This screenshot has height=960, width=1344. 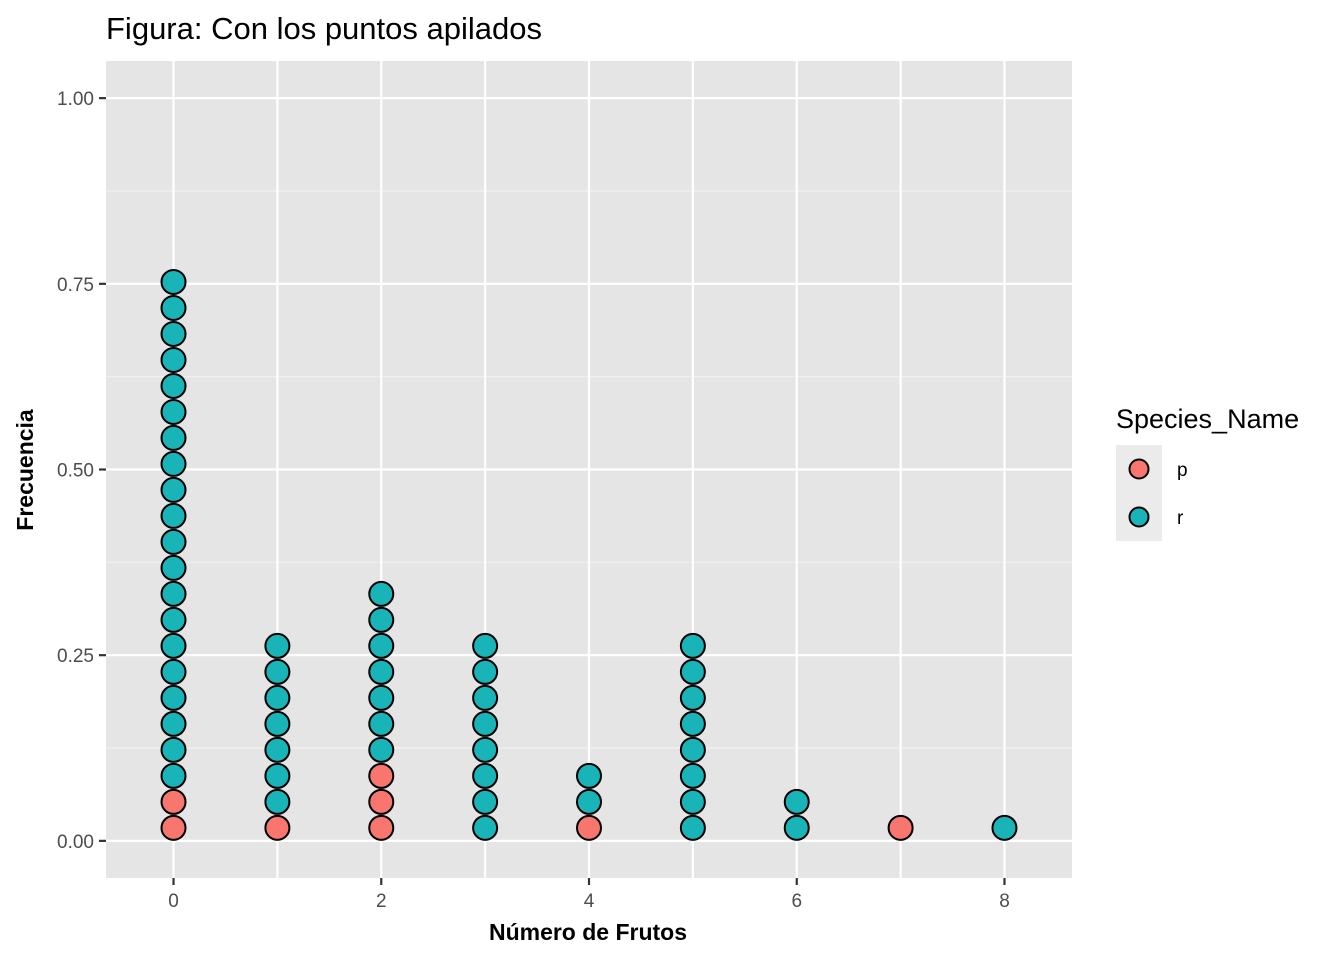 I want to click on y-tick-label: 1.00, so click(x=75, y=99).